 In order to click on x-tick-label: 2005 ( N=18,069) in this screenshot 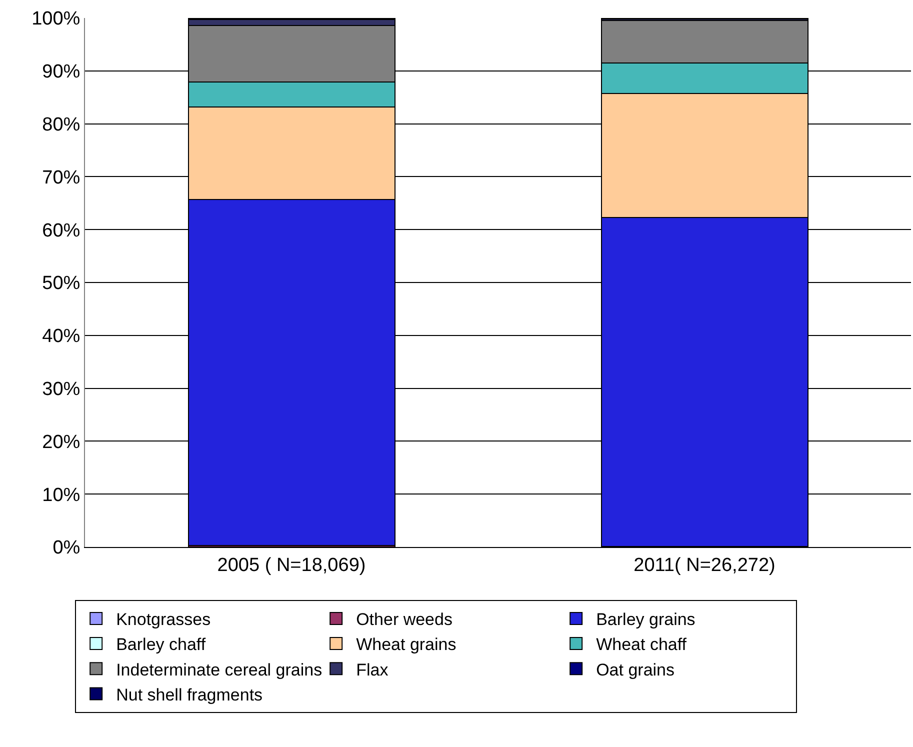, I will do `click(291, 565)`.